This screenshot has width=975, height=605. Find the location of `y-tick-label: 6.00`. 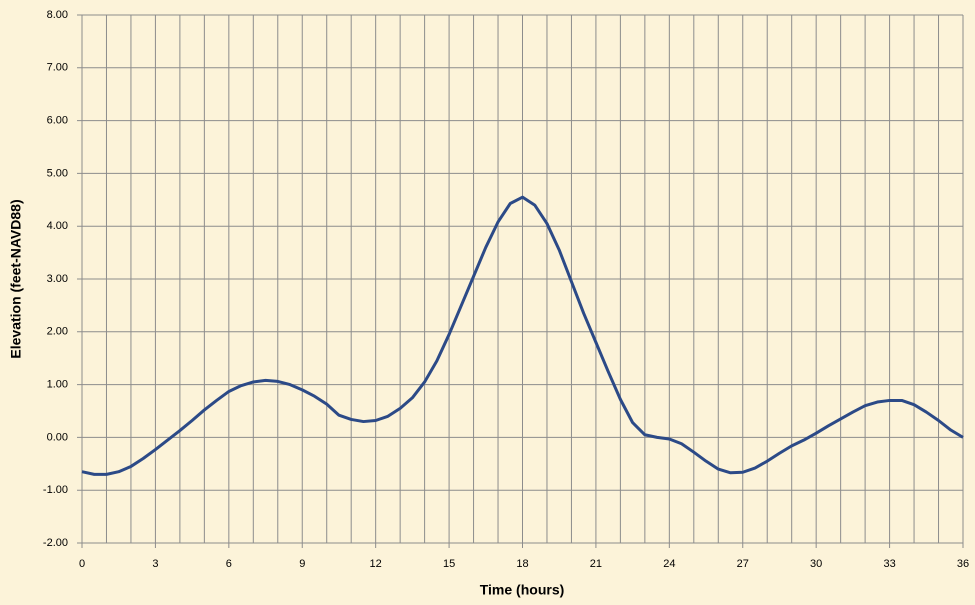

y-tick-label: 6.00 is located at coordinates (57, 121).